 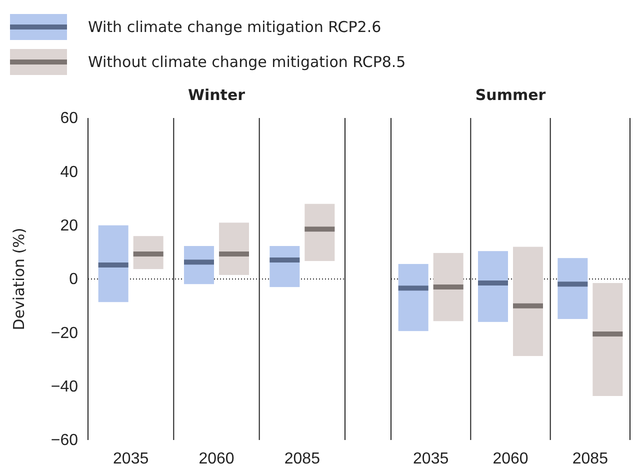 I want to click on legend-label: With climate change mitigation RCP2.6, so click(x=235, y=27).